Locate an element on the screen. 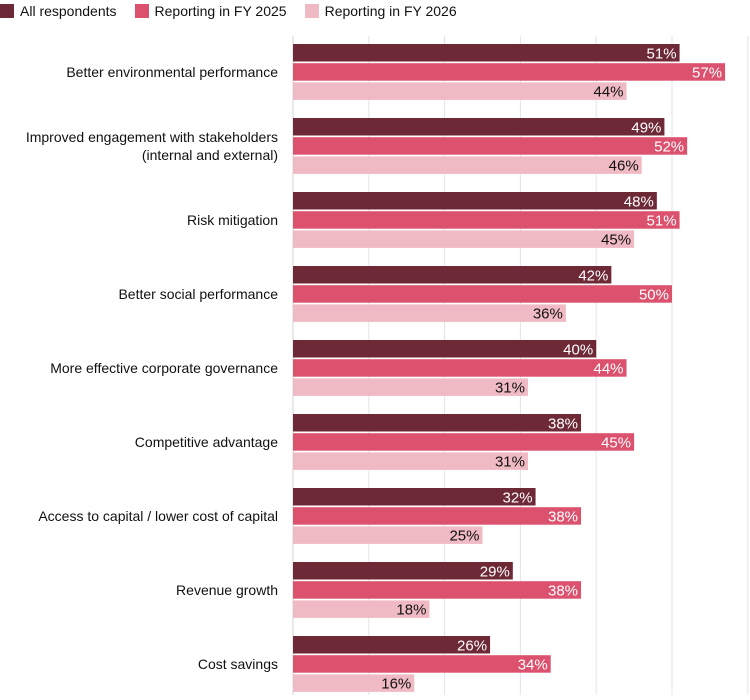  data-label: 52% is located at coordinates (669, 146).